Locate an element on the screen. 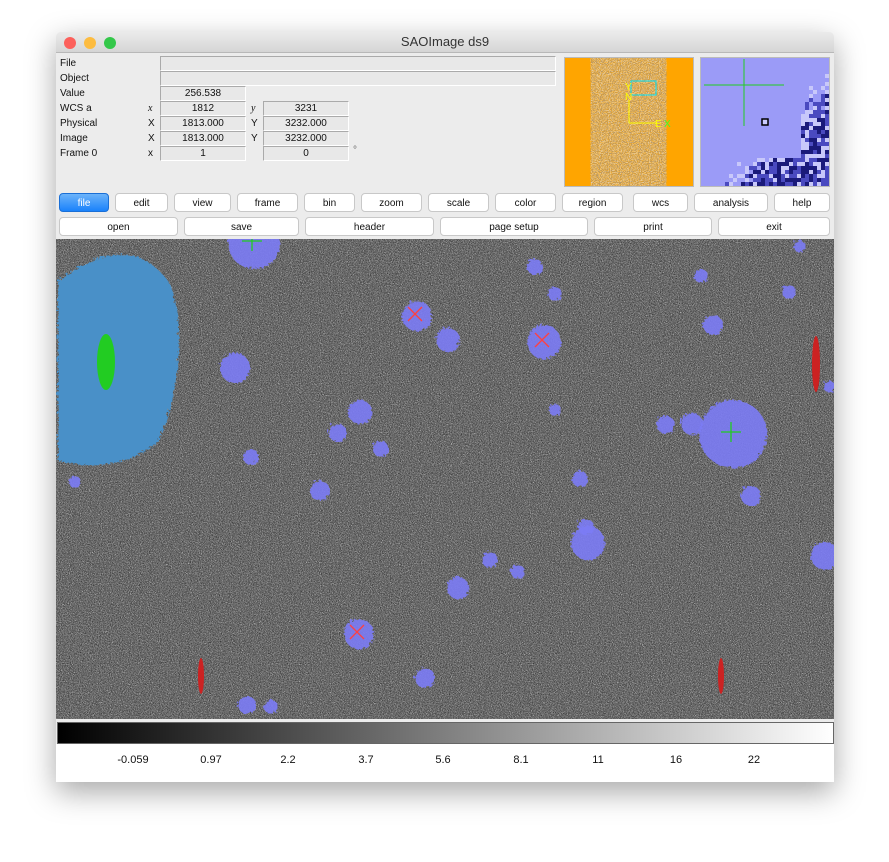 This screenshot has width=889, height=862. menu-frame-button: frame is located at coordinates (267, 202).